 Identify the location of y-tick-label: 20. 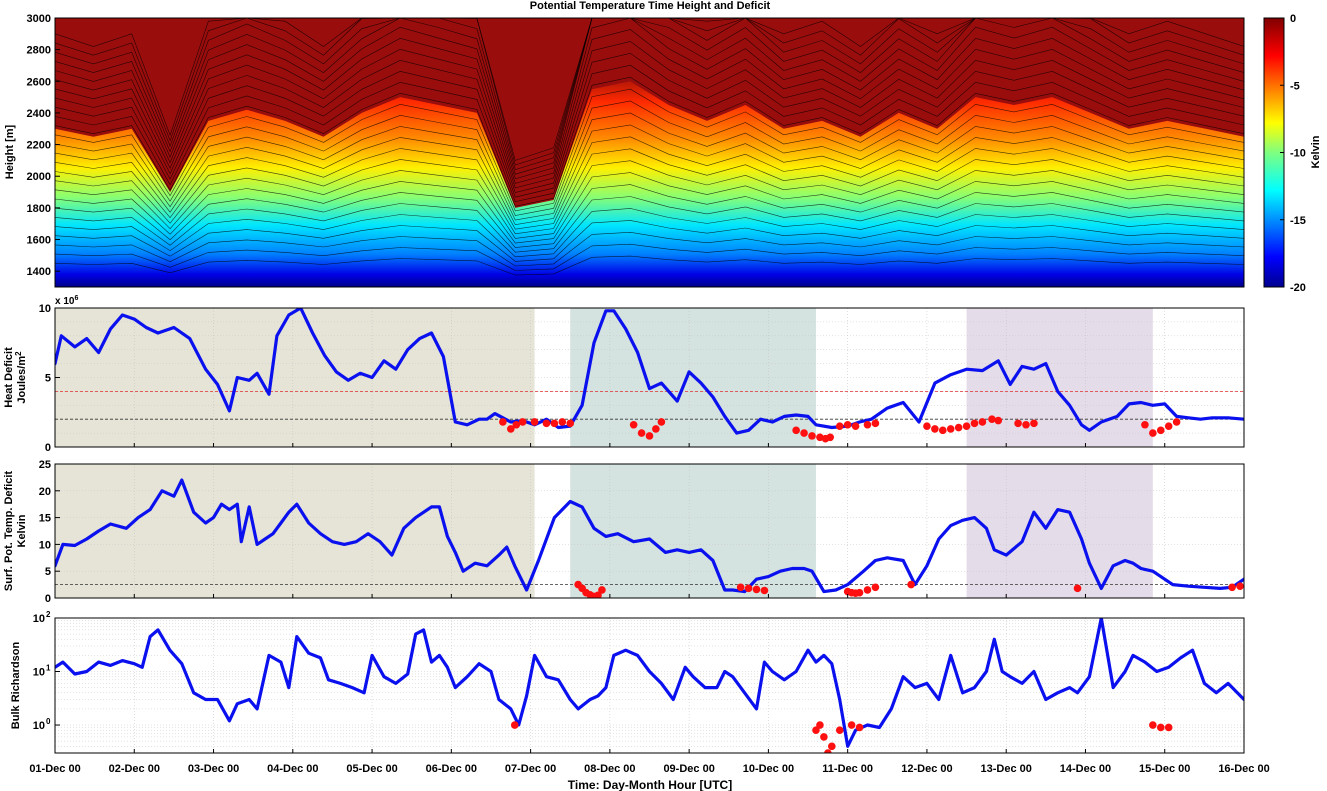
(45, 492).